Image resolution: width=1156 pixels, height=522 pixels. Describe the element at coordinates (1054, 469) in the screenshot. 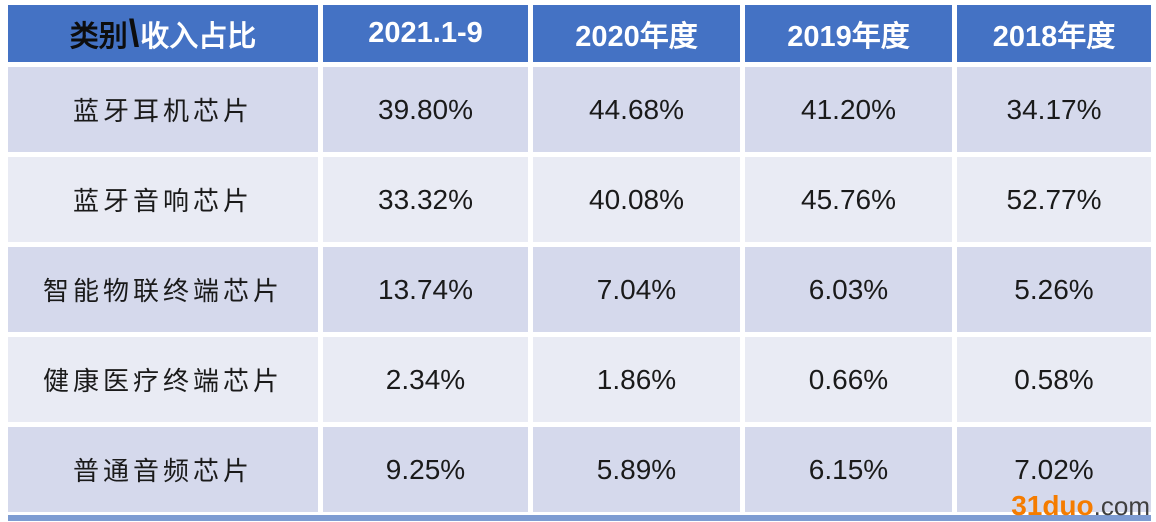

I see `value-cell: 7.02%` at that location.